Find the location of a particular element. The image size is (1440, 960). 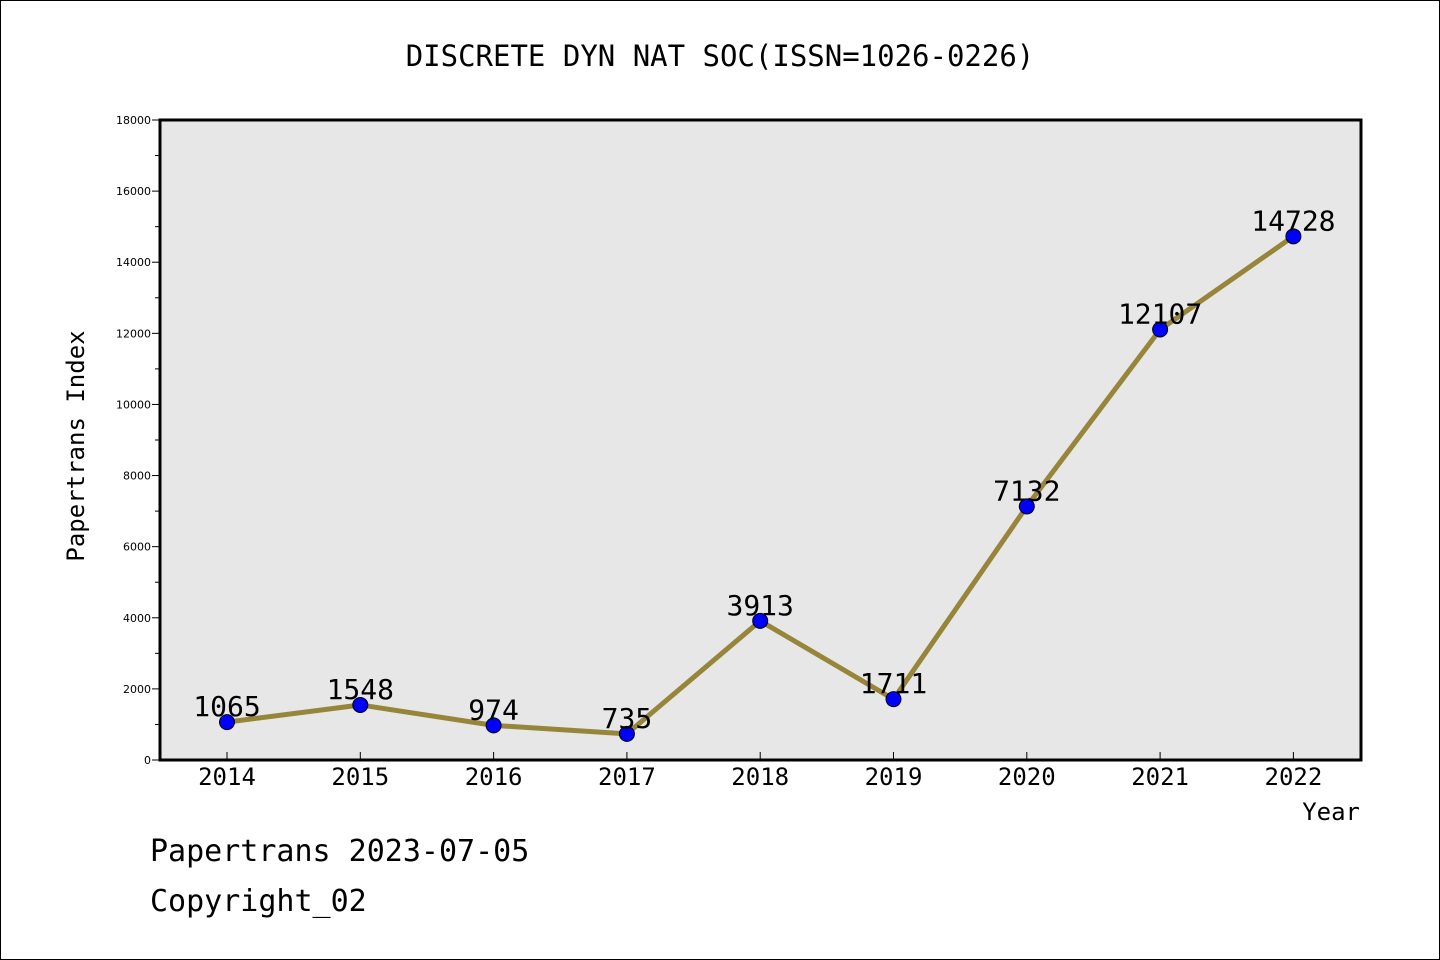

footer-copyright: Copyright_02 is located at coordinates (258, 901).